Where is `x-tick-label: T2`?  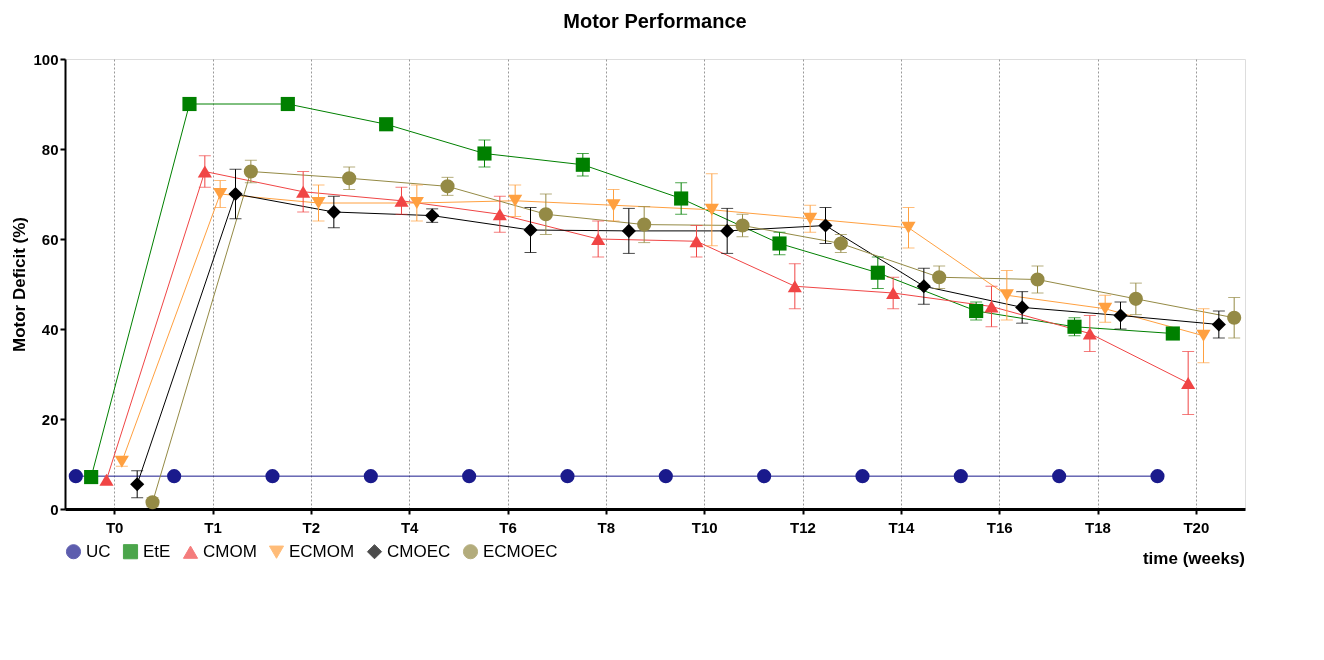 x-tick-label: T2 is located at coordinates (311, 527).